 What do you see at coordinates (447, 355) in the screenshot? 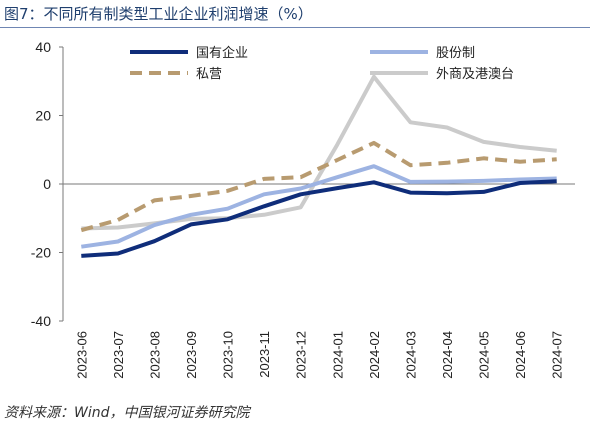
I see `x-tick-label: 2024-04` at bounding box center [447, 355].